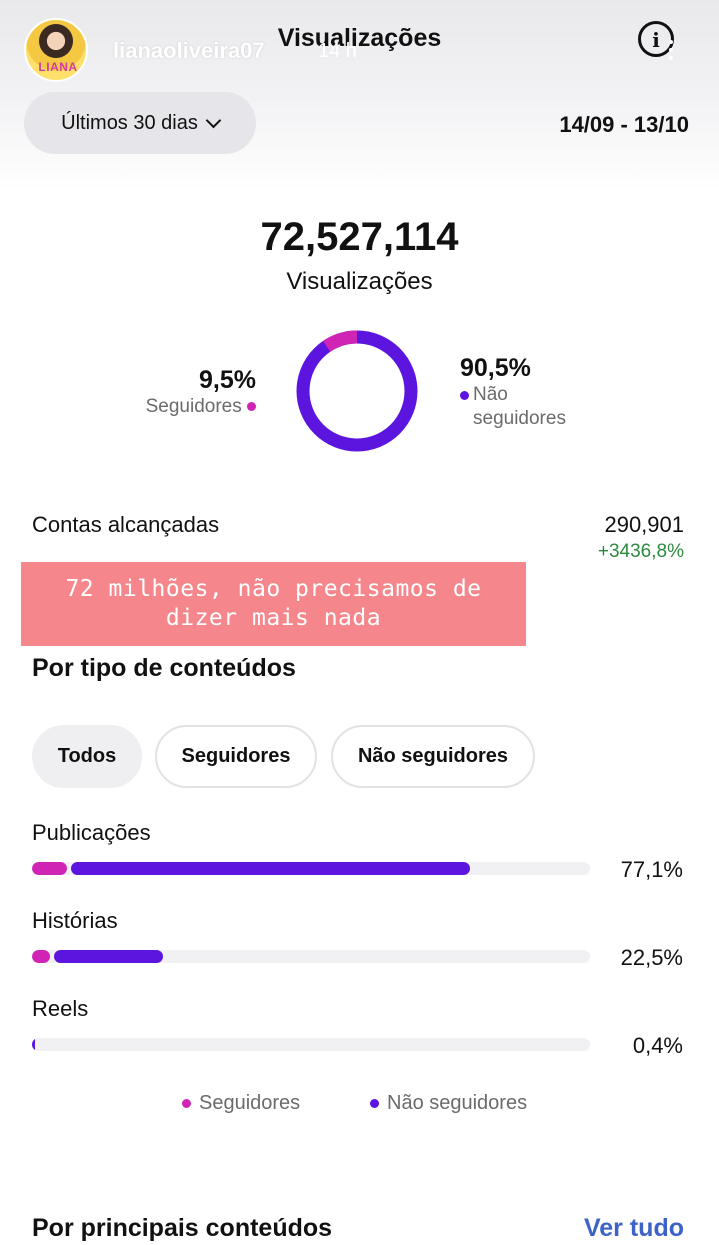 The height and width of the screenshot is (1245, 719). What do you see at coordinates (58, 67) in the screenshot?
I see `avatar-tag: LIANA` at bounding box center [58, 67].